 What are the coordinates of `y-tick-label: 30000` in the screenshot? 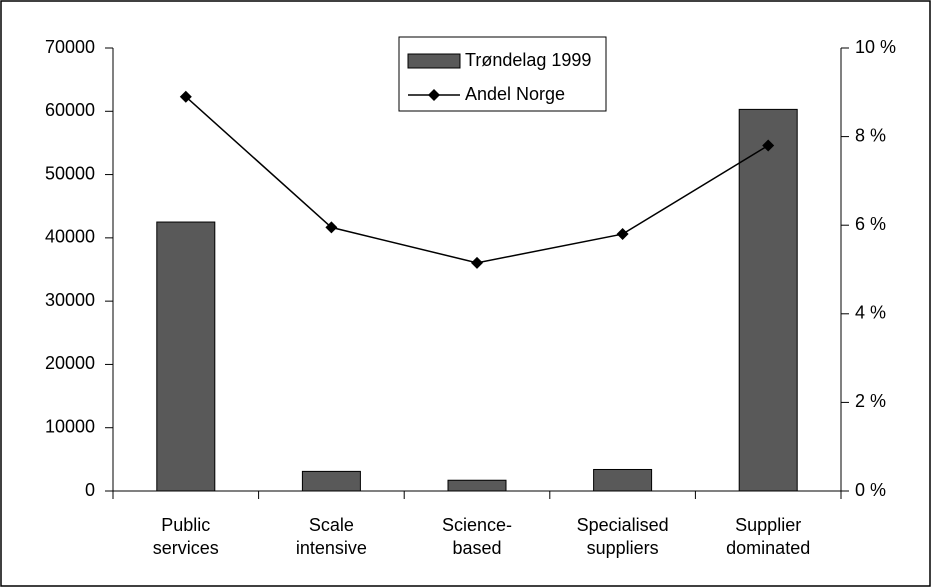 It's located at (70, 300).